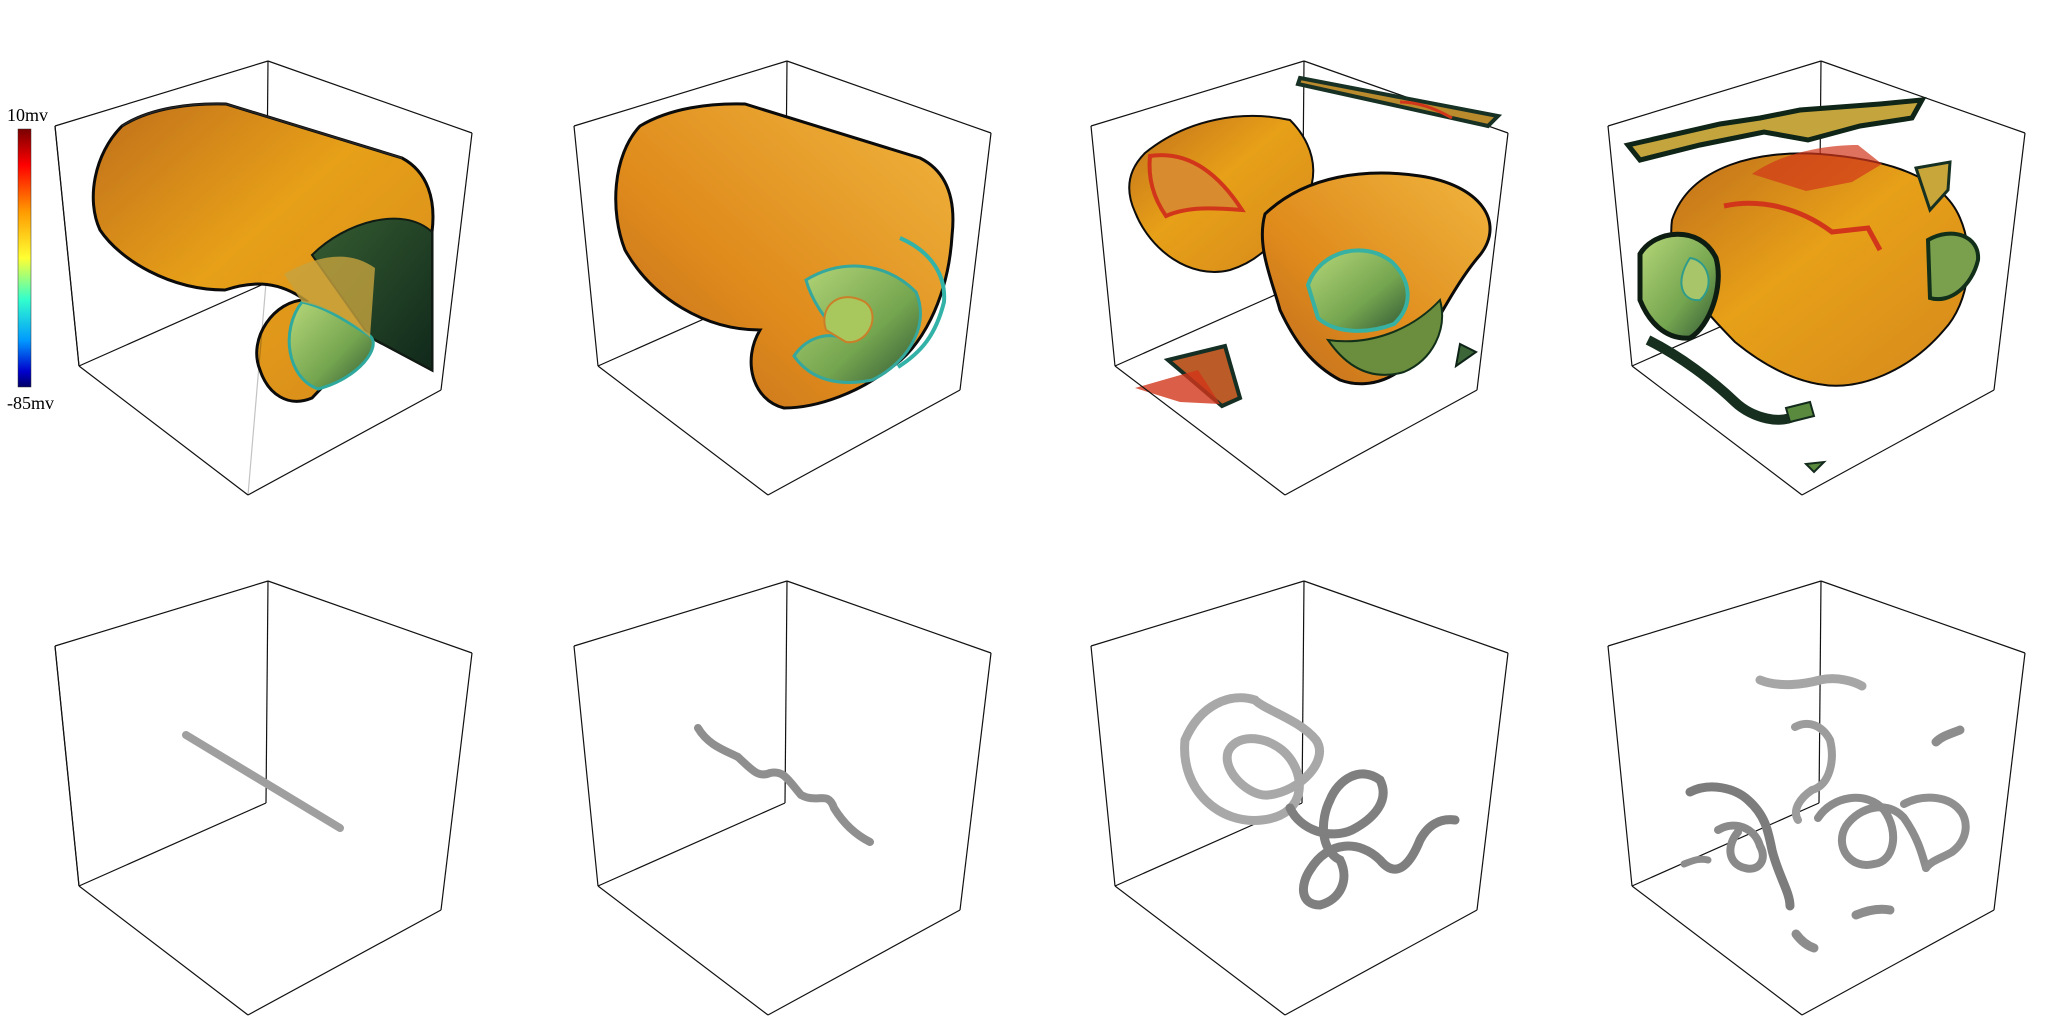 This screenshot has width=2048, height=1024. What do you see at coordinates (28, 115) in the screenshot?
I see `colorbar-max-label: 10mv` at bounding box center [28, 115].